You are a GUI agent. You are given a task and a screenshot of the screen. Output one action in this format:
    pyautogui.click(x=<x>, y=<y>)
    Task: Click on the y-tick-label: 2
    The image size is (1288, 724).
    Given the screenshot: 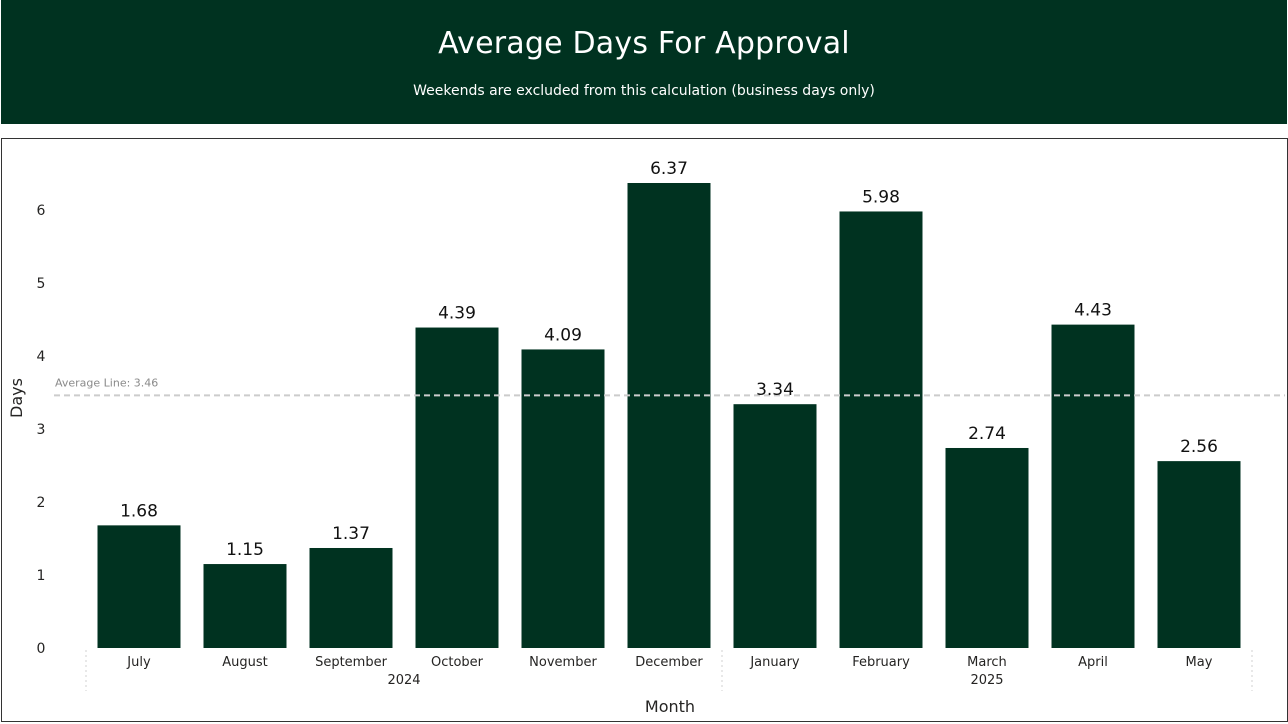 What is the action you would take?
    pyautogui.click(x=41, y=503)
    